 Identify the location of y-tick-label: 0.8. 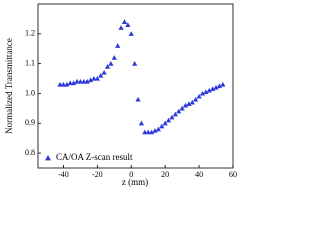
(30, 152).